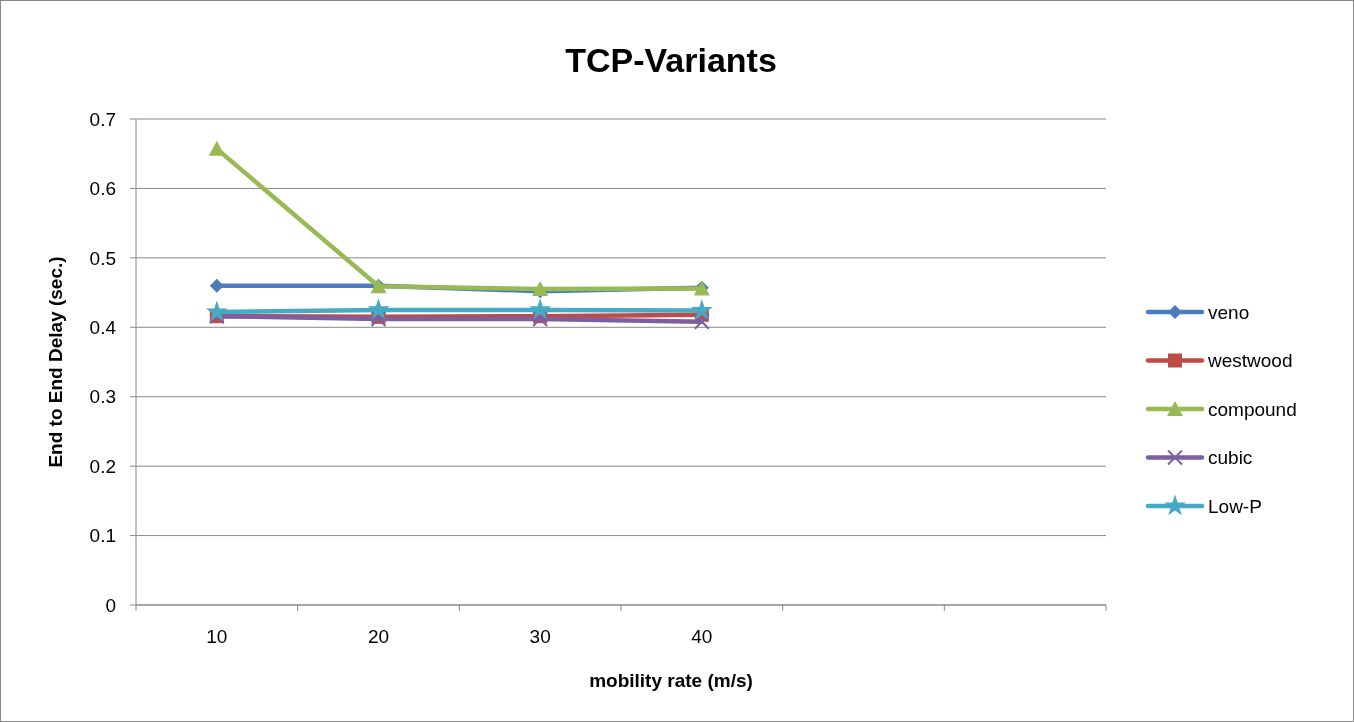  Describe the element at coordinates (1229, 312) in the screenshot. I see `legend-label: veno` at that location.